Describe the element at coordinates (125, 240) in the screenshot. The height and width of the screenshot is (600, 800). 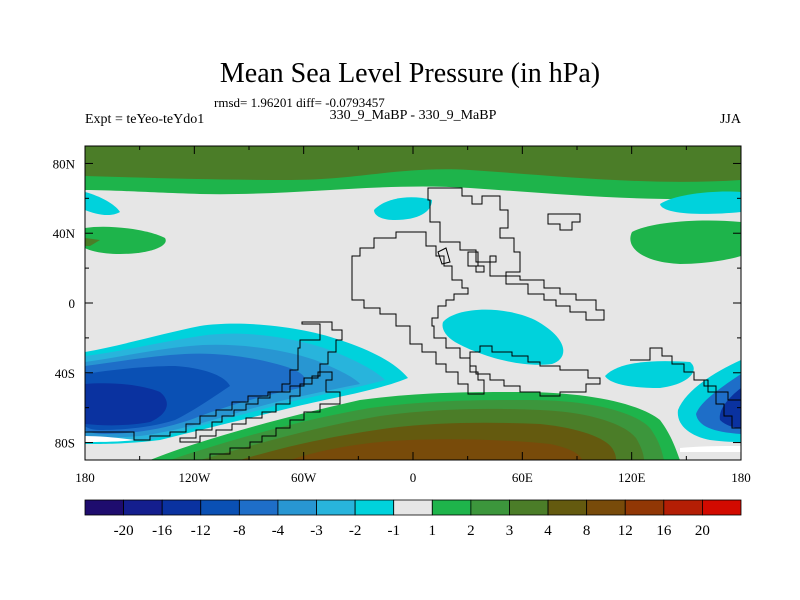
I see `nh-west-high` at that location.